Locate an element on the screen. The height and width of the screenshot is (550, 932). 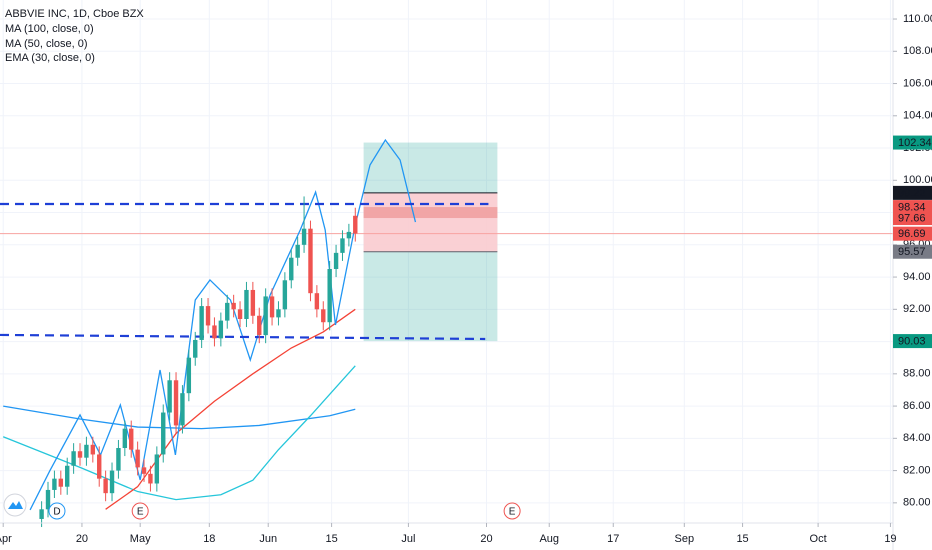
y-tick-label: 86.00 is located at coordinates (917, 406).